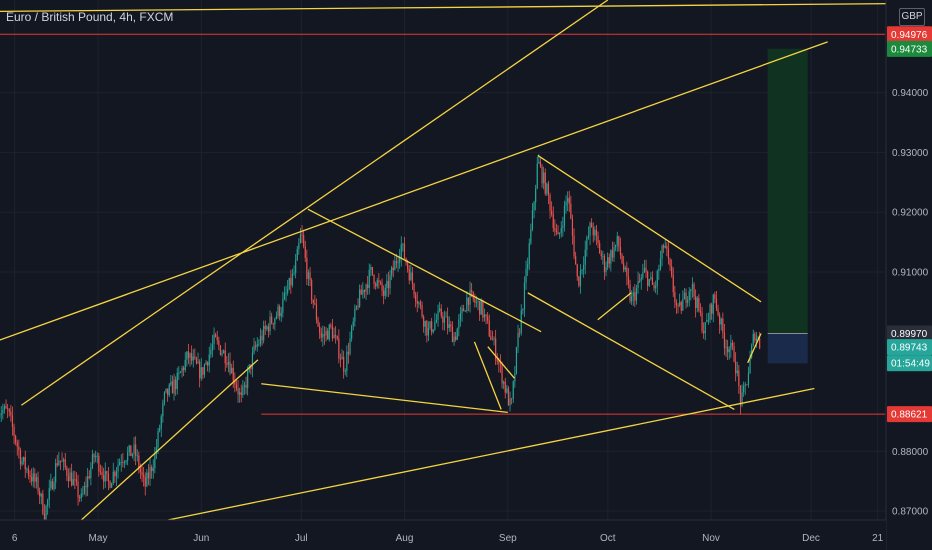  I want to click on currency-badge: GBP, so click(912, 17).